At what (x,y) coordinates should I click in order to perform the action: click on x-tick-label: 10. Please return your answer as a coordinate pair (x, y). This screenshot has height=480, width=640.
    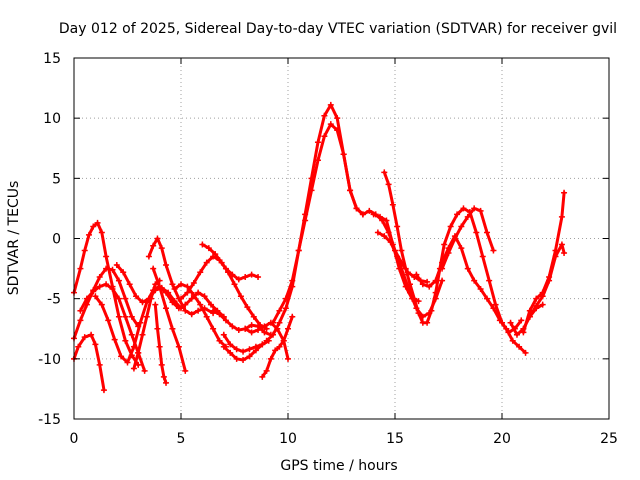
    Looking at the image, I should click on (288, 439).